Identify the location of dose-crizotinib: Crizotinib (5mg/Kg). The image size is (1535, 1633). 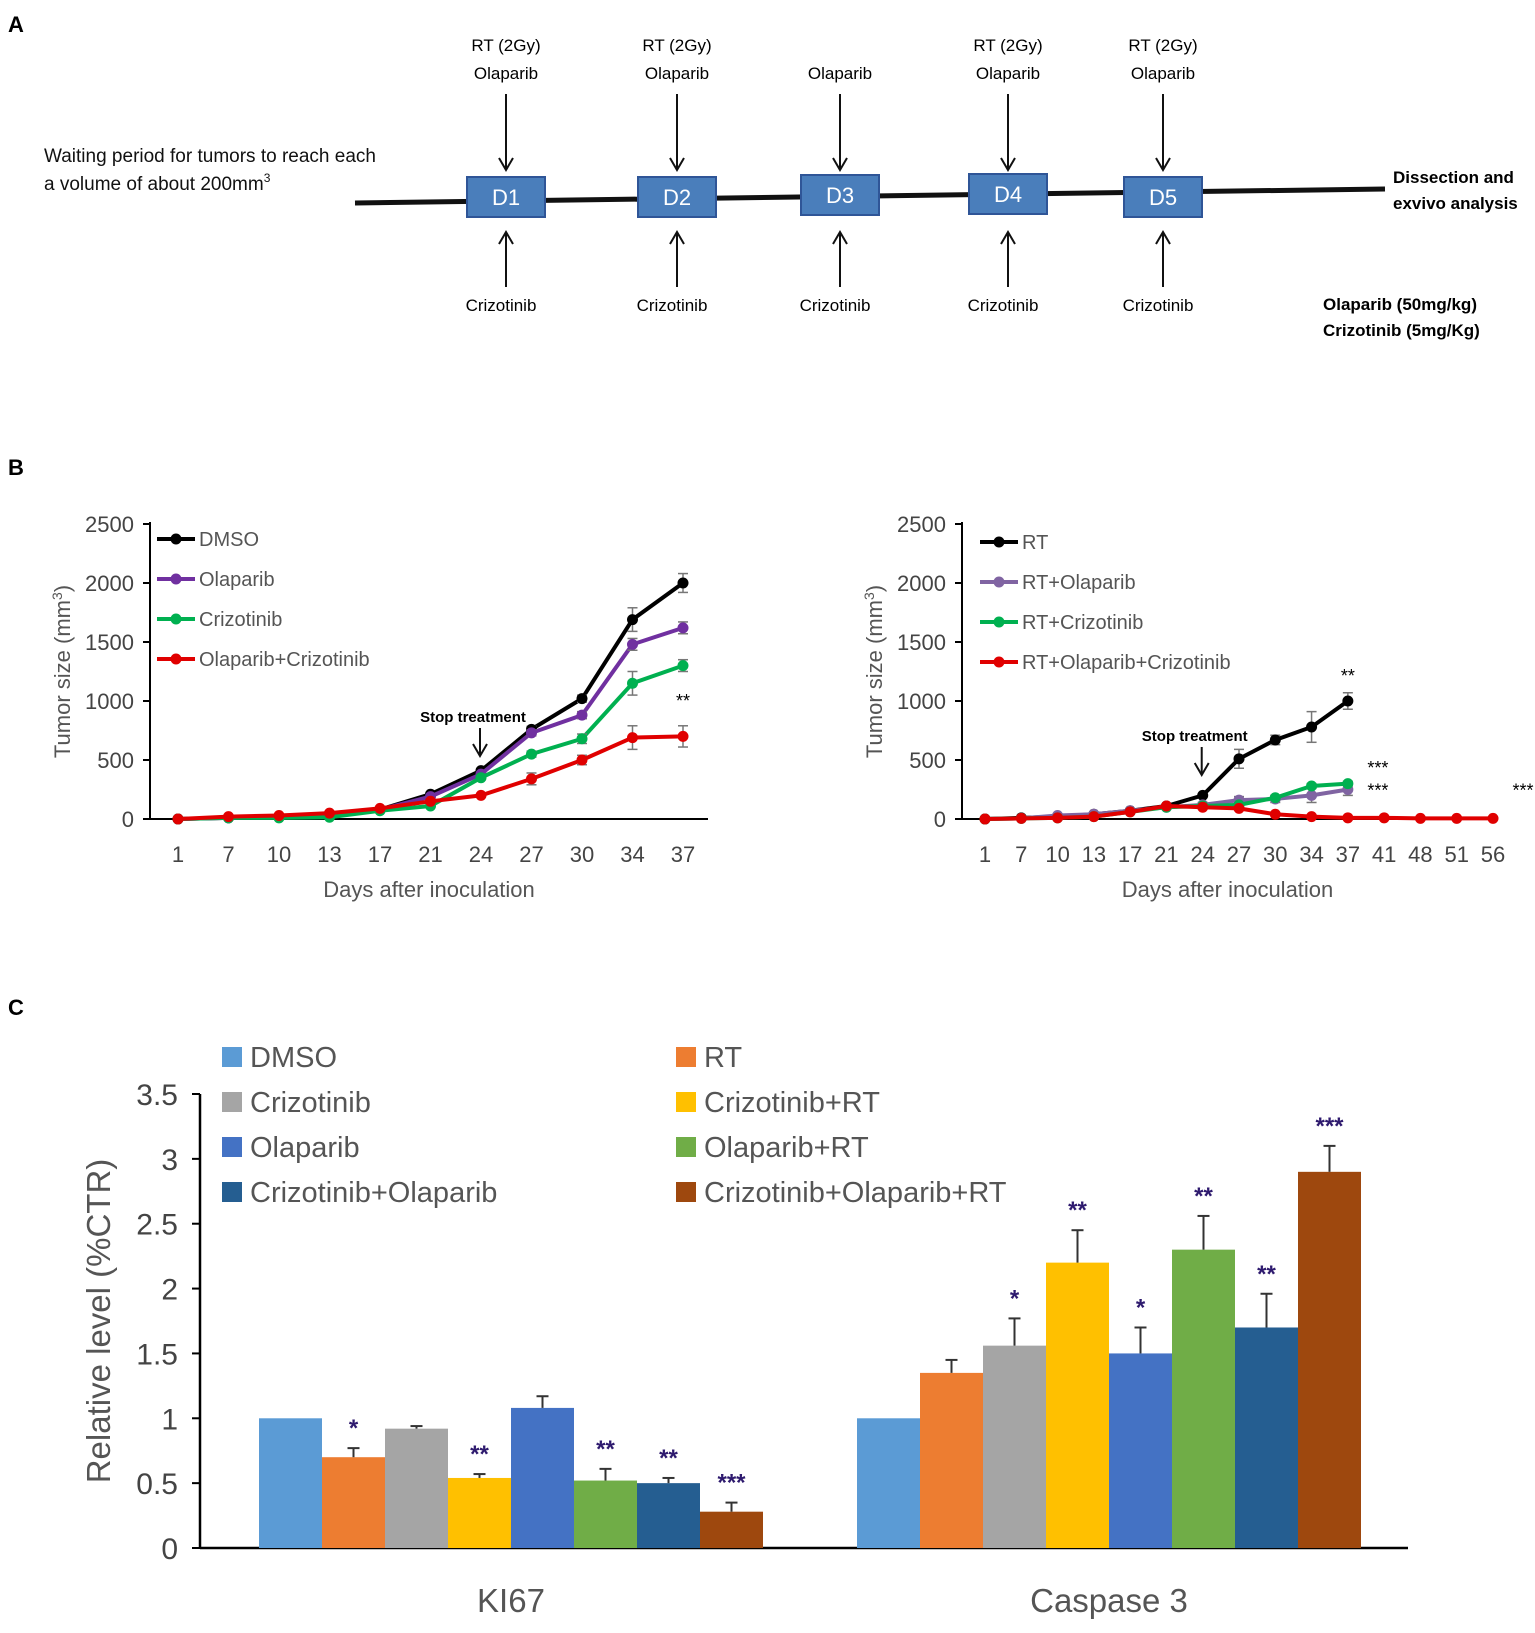
(1401, 330).